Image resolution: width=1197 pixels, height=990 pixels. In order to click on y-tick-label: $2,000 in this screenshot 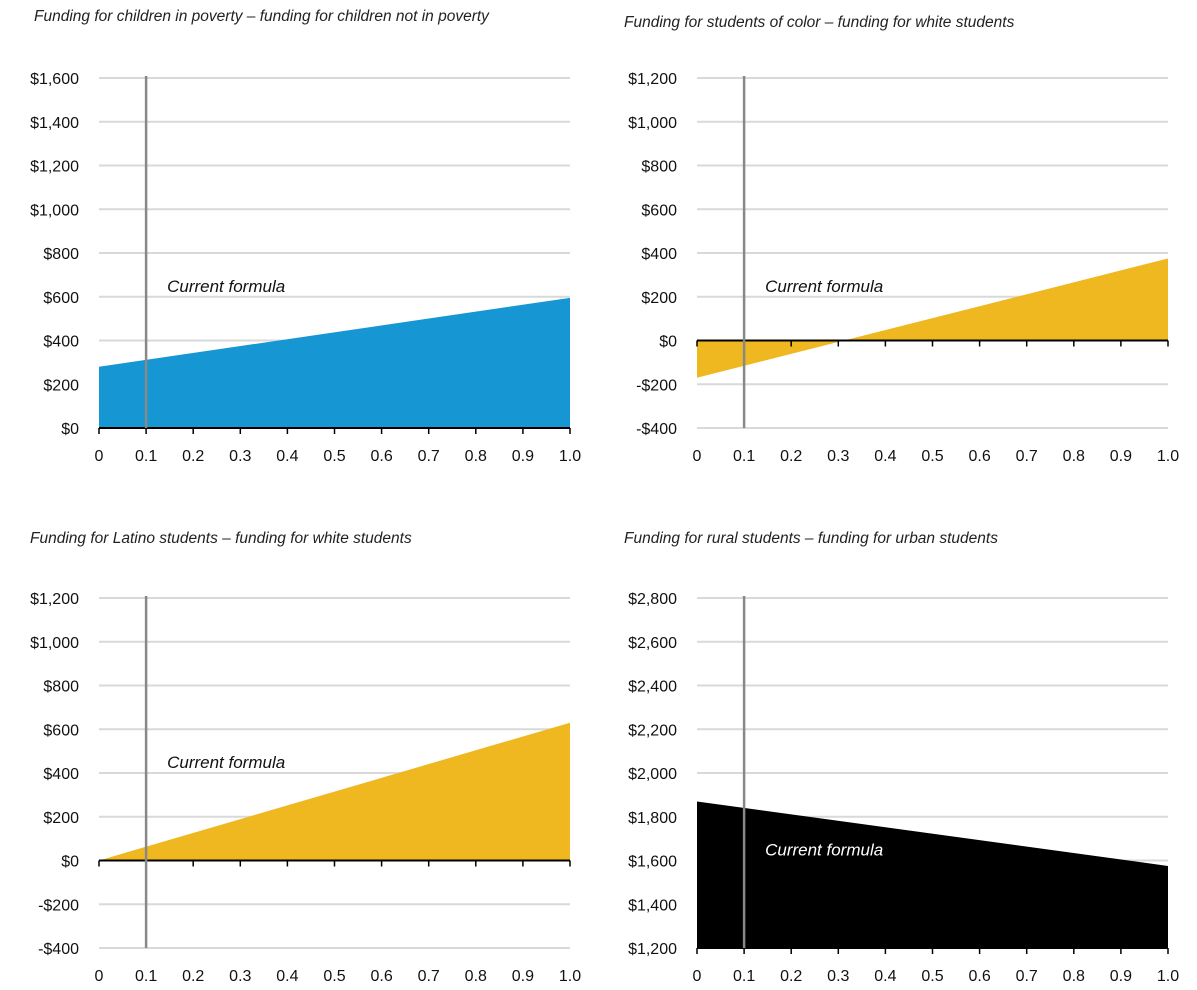, I will do `click(652, 774)`.